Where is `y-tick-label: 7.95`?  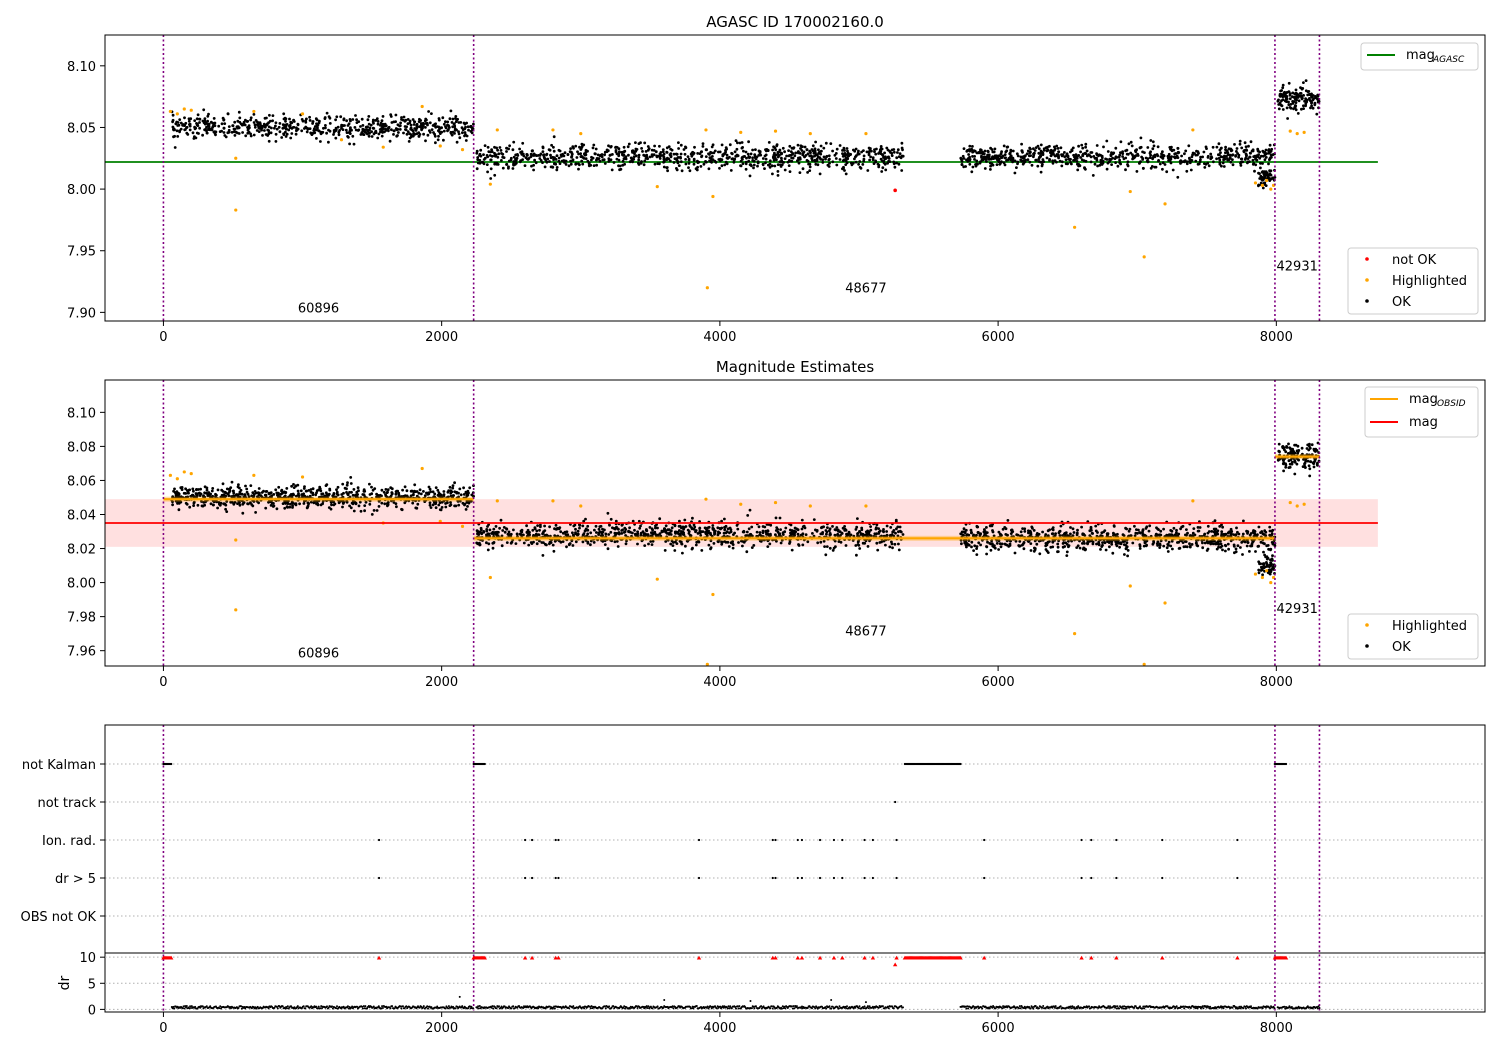 y-tick-label: 7.95 is located at coordinates (81, 252).